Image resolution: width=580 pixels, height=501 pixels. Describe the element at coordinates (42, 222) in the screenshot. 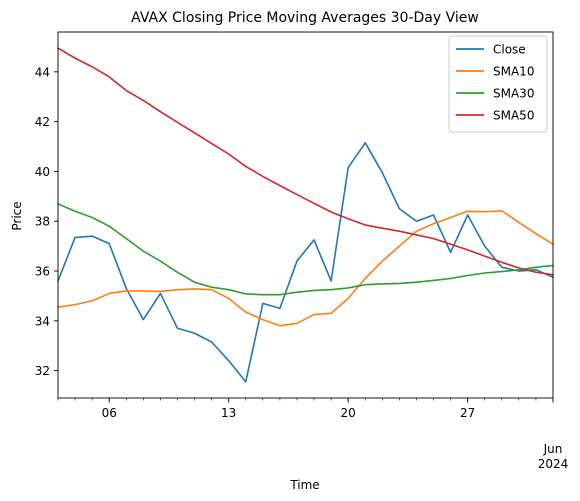

I see `y-tick-label: 38` at that location.